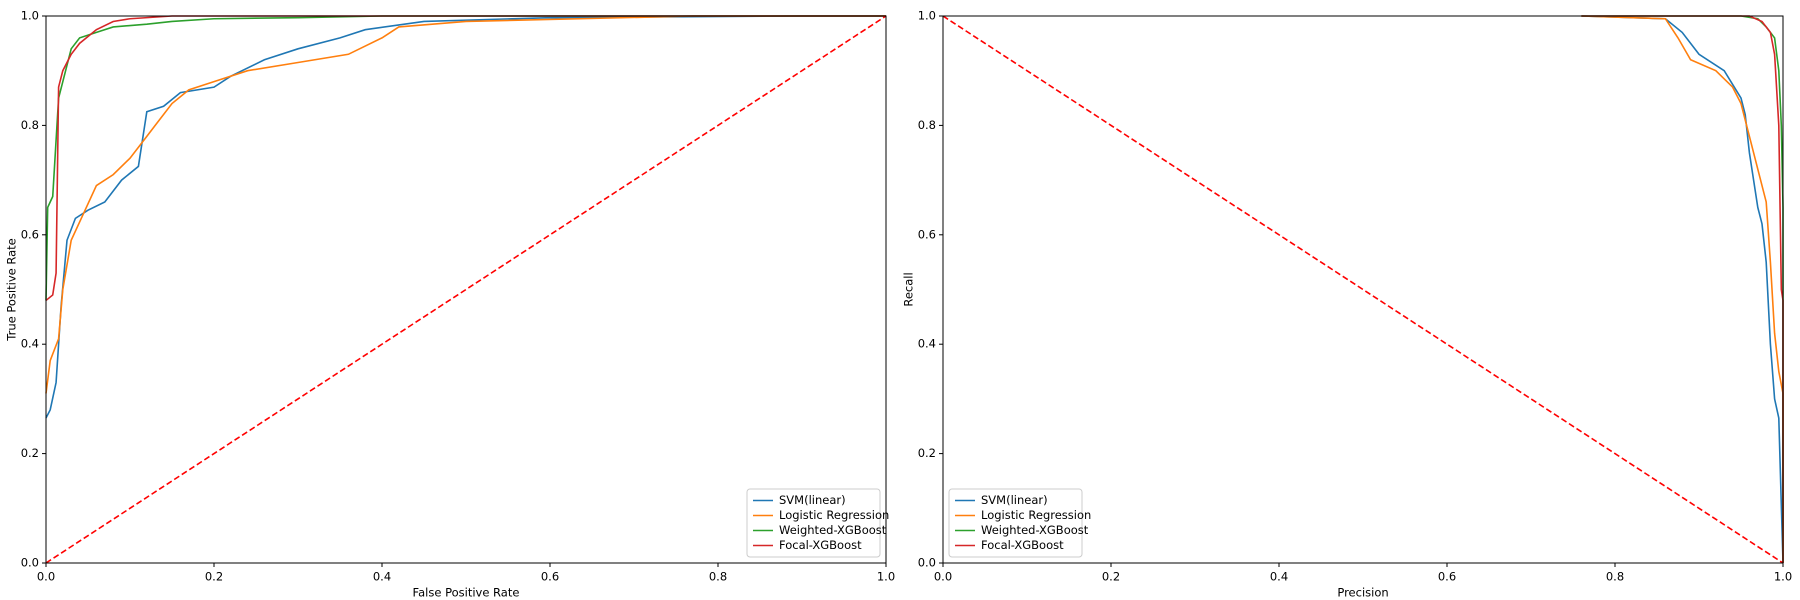 The height and width of the screenshot is (600, 1800). Describe the element at coordinates (466, 593) in the screenshot. I see `x-axis-label: False Positive Rate` at that location.